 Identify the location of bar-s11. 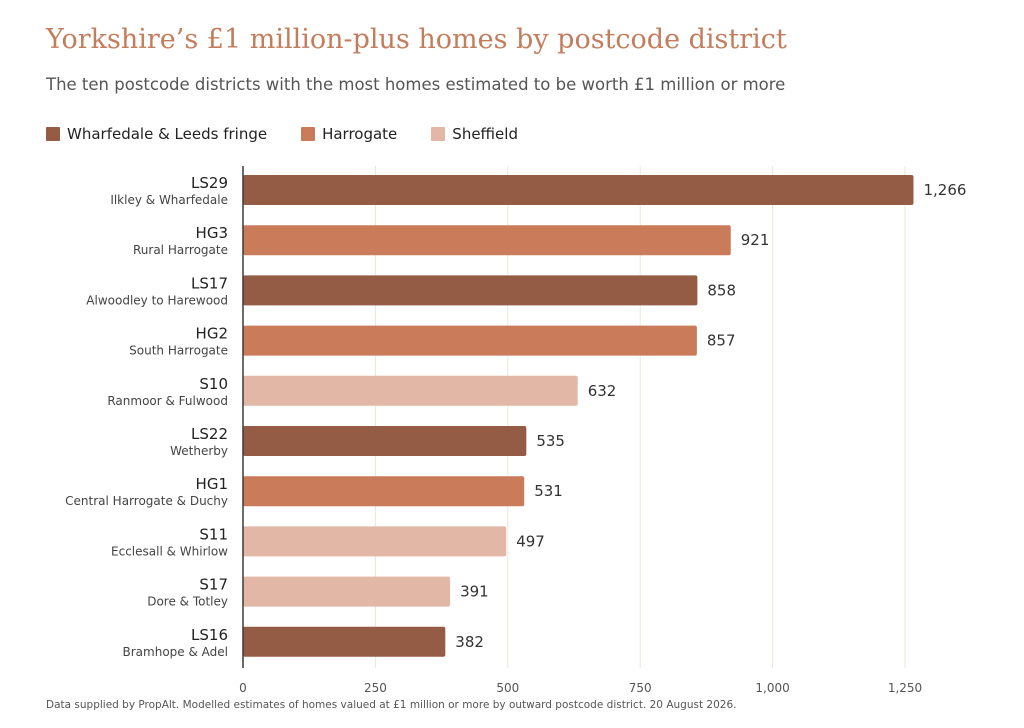
(375, 541).